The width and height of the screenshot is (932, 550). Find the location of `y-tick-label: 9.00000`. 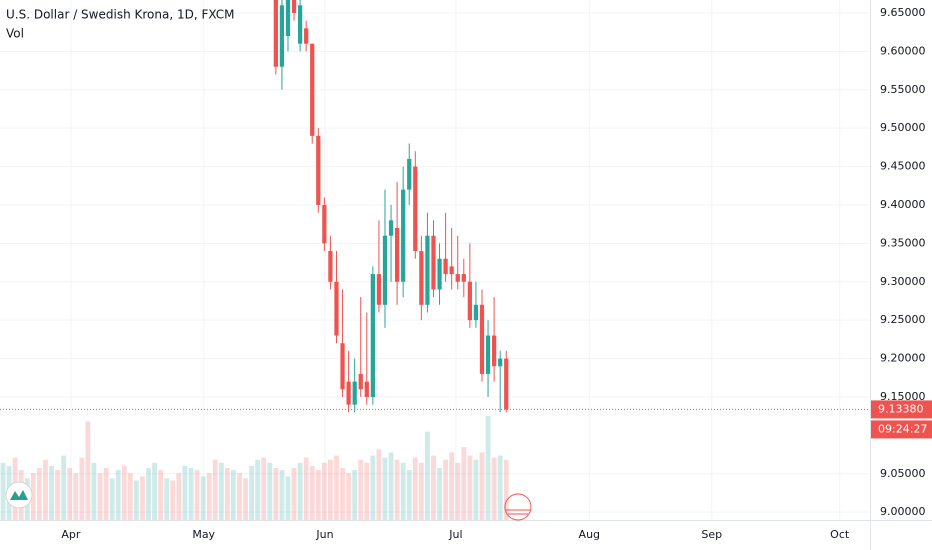

y-tick-label: 9.00000 is located at coordinates (903, 511).